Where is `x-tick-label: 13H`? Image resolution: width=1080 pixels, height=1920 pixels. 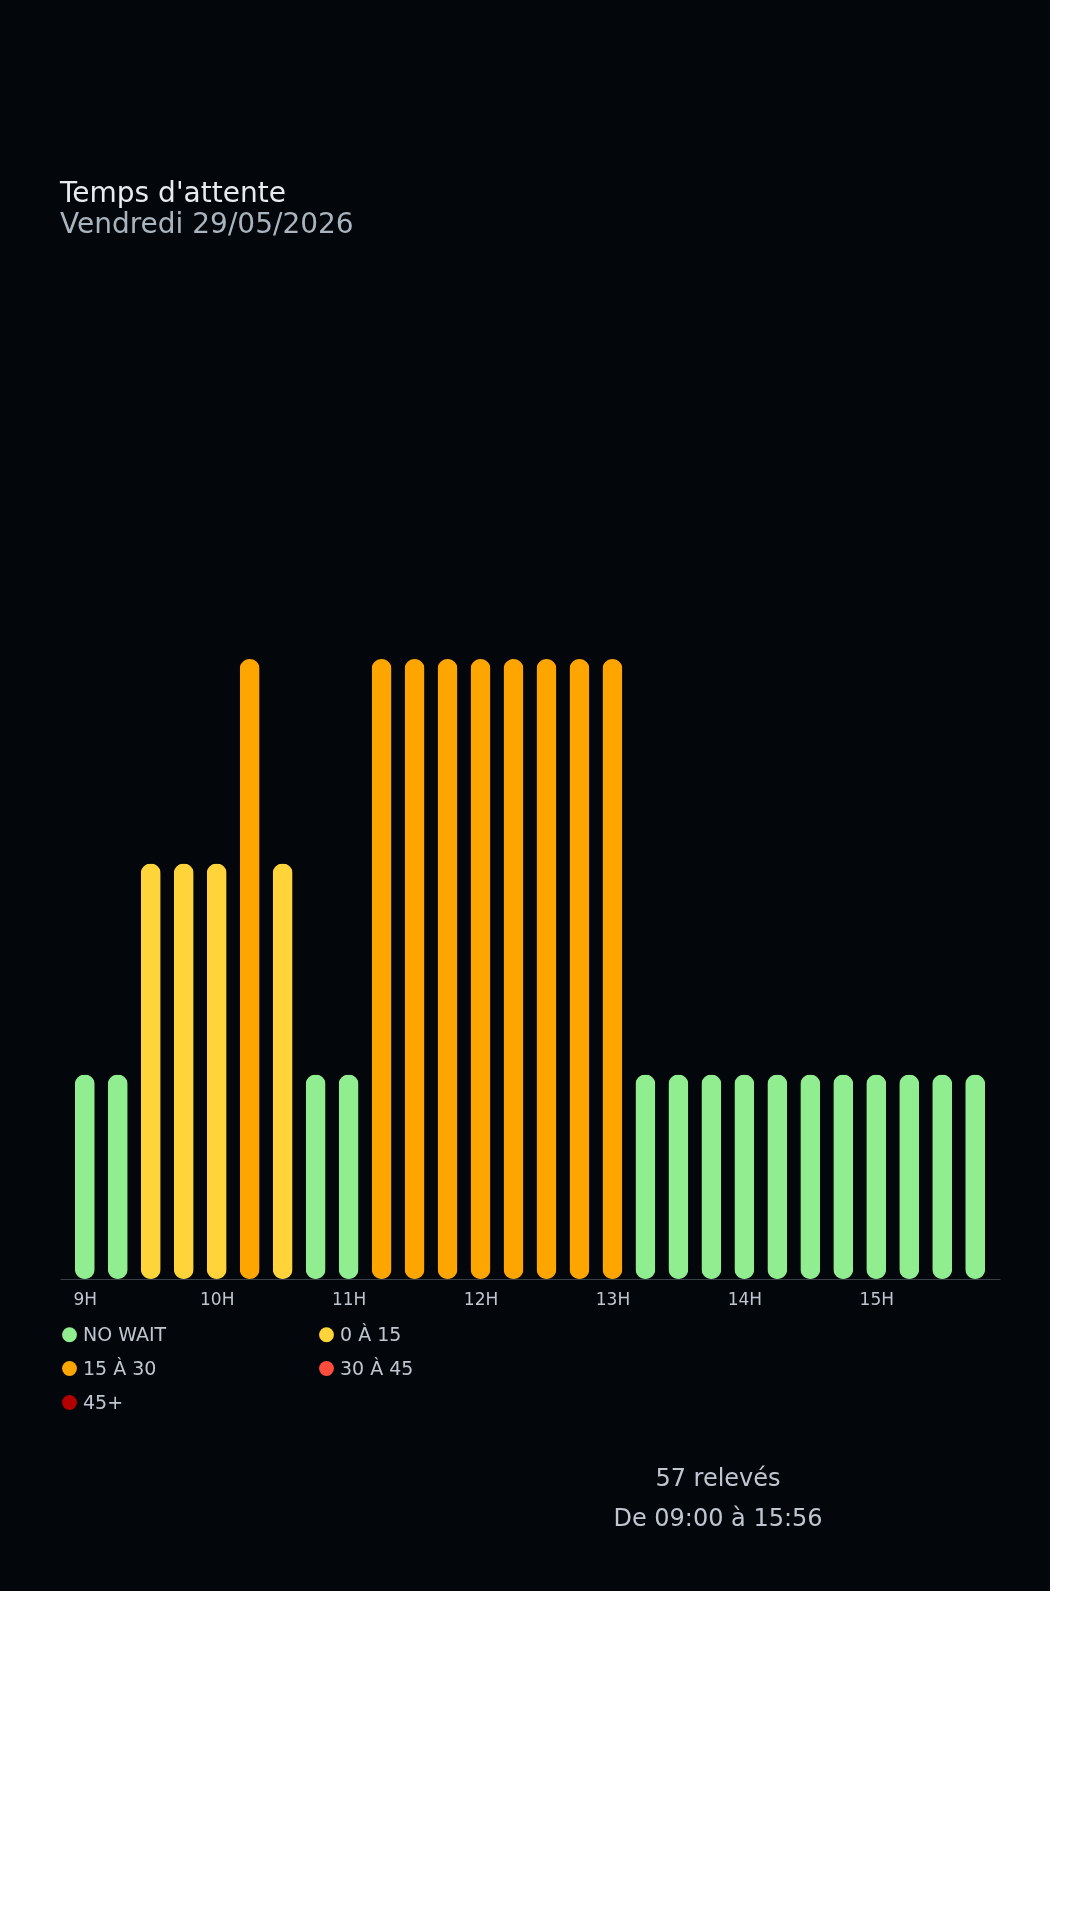
x-tick-label: 13H is located at coordinates (613, 1298).